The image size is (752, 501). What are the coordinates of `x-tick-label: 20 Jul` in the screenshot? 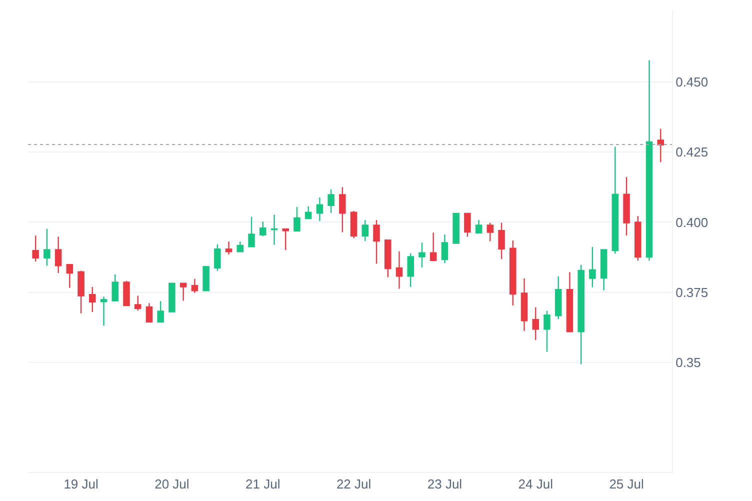 It's located at (172, 484).